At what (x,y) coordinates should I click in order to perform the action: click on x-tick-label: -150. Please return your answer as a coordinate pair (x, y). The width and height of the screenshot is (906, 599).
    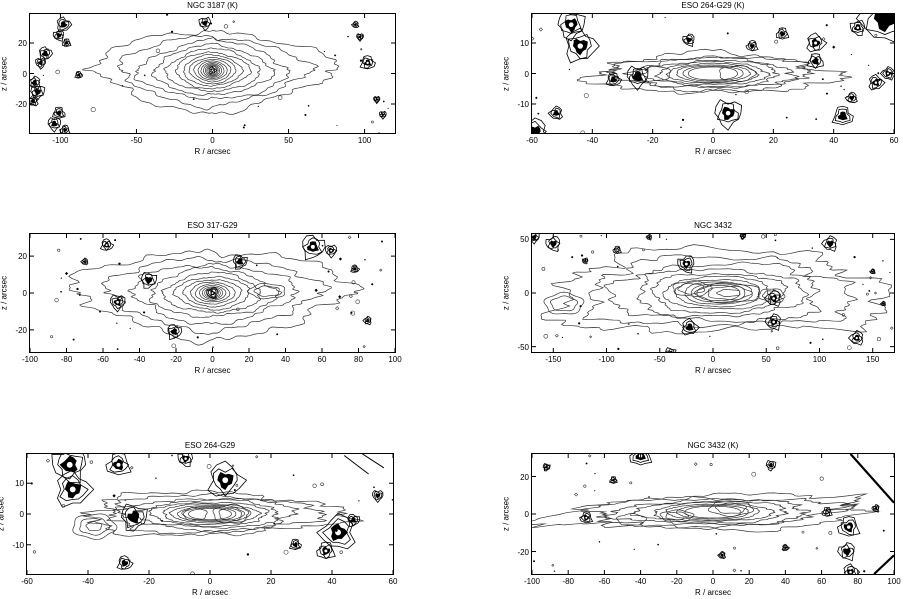
    Looking at the image, I should click on (553, 359).